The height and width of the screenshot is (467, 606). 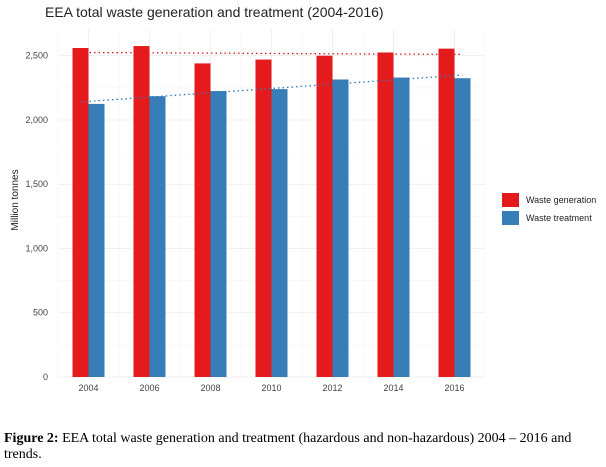 I want to click on x-tick-label: 2010, so click(x=271, y=388).